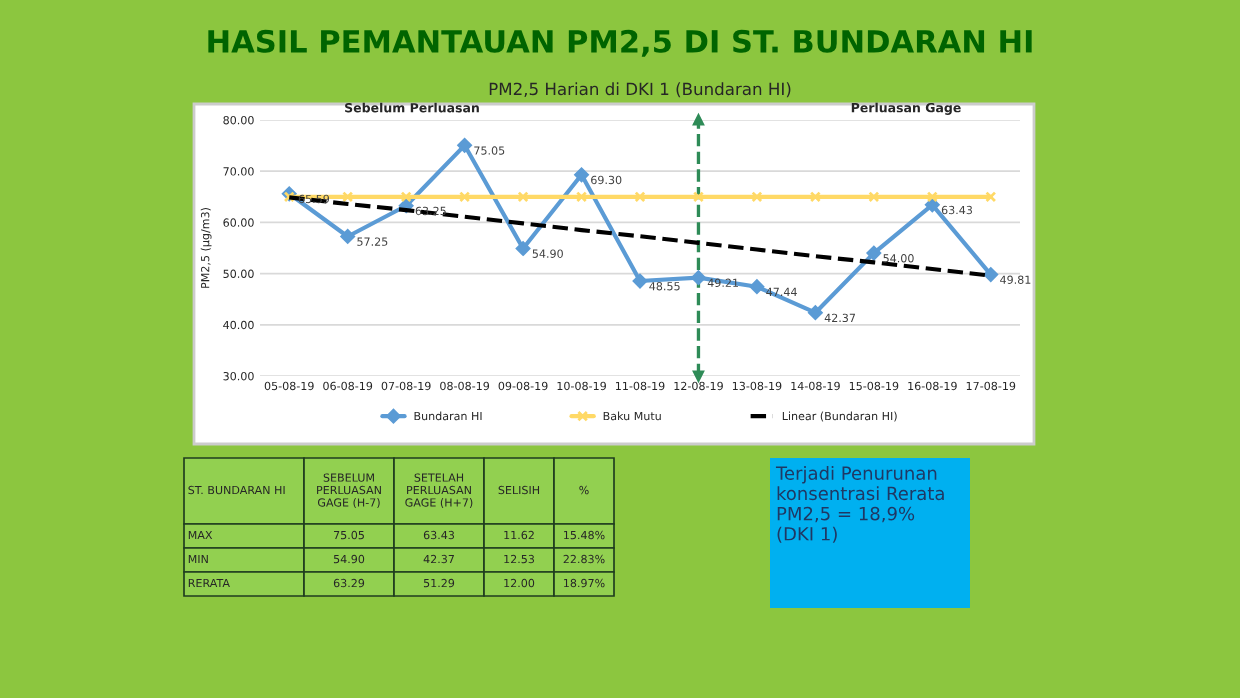 The width and height of the screenshot is (1240, 698). I want to click on chart-title: HASIL PEMANTAUAN PM2,5 DI ST. BUNDARAN HI, so click(620, 43).